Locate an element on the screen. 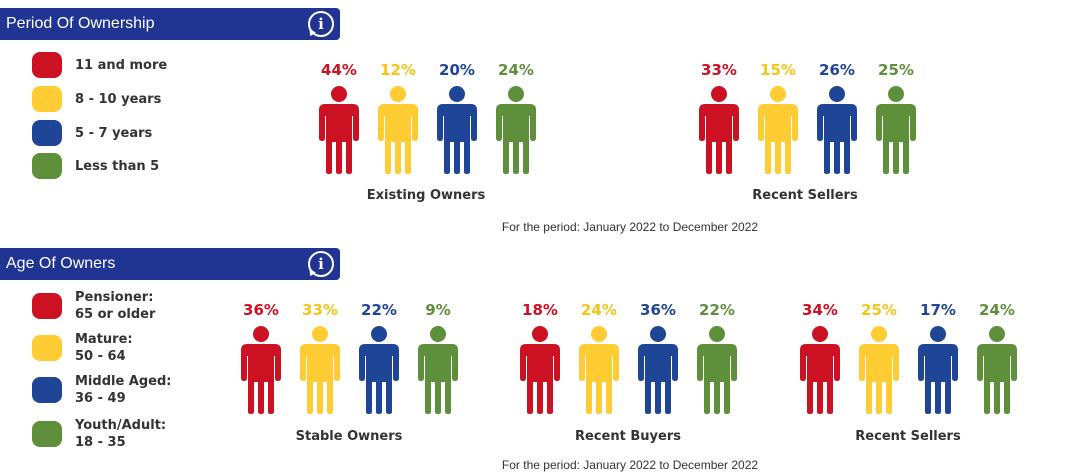  legend-item-middle-aged: Middle Aged: 36 - 49 is located at coordinates (102, 390).